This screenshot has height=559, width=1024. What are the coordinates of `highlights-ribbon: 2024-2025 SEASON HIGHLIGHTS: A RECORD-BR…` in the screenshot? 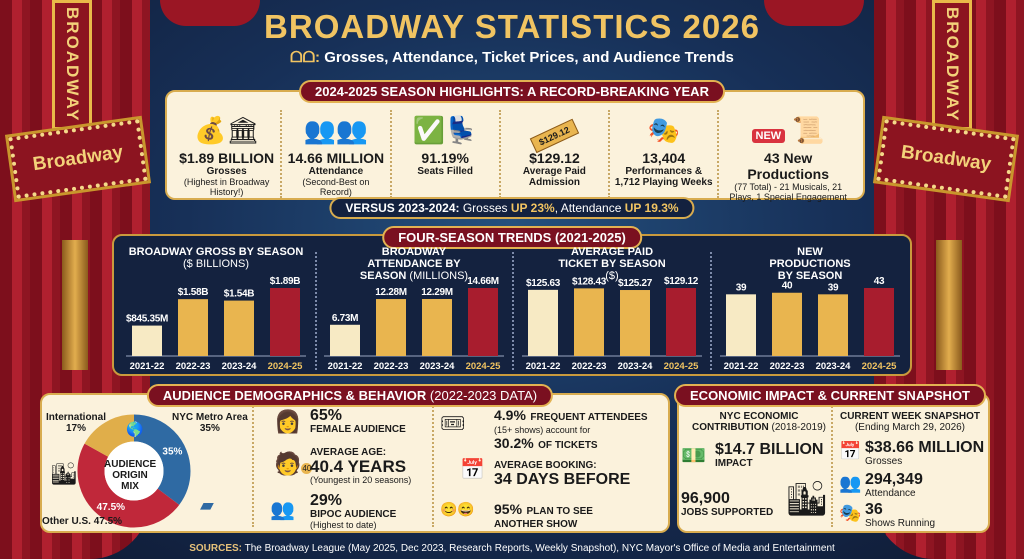 It's located at (512, 91).